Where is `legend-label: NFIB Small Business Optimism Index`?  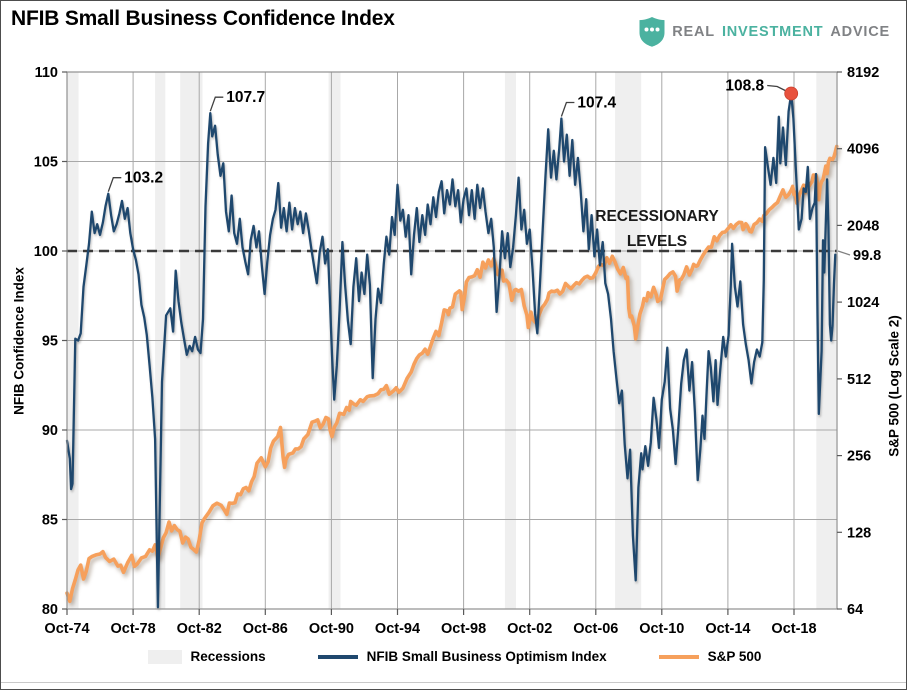 legend-label: NFIB Small Business Optimism Index is located at coordinates (486, 656).